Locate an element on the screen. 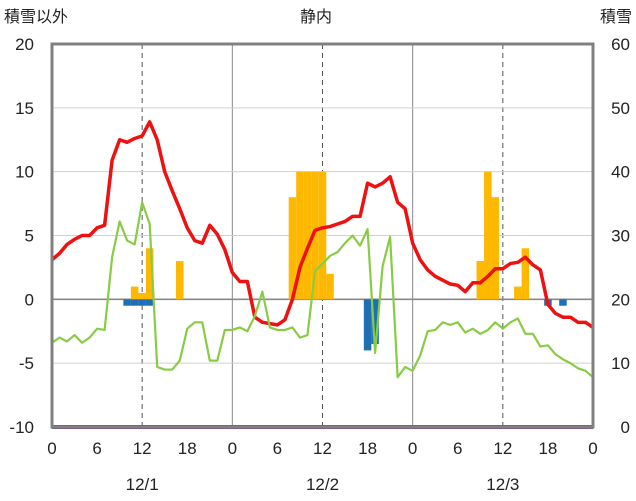 The height and width of the screenshot is (501, 636). date-label: 12/1 is located at coordinates (142, 484).